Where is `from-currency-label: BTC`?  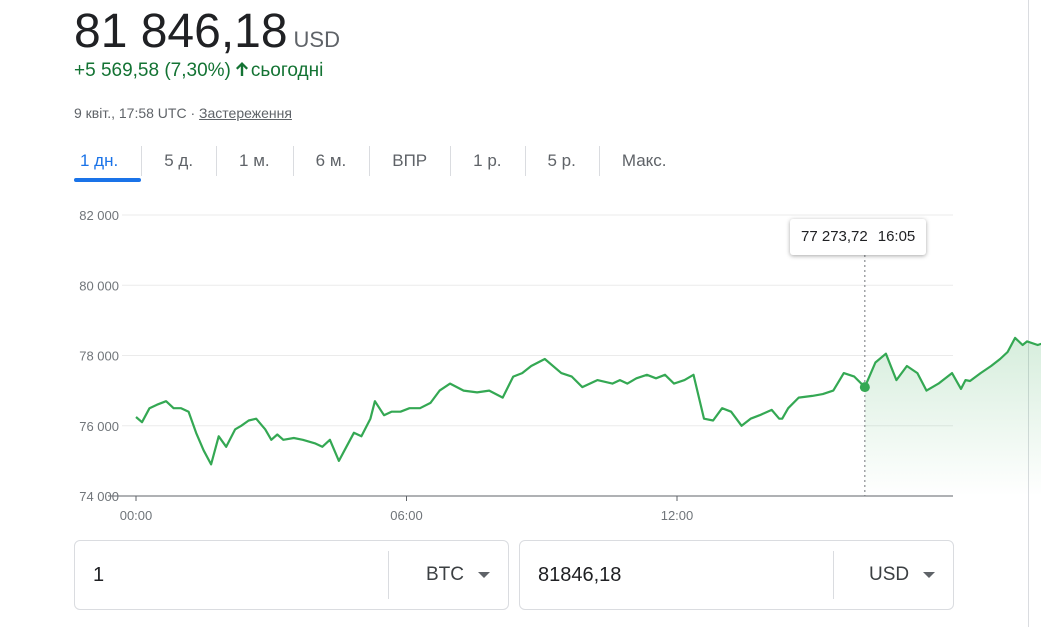 from-currency-label: BTC is located at coordinates (445, 574).